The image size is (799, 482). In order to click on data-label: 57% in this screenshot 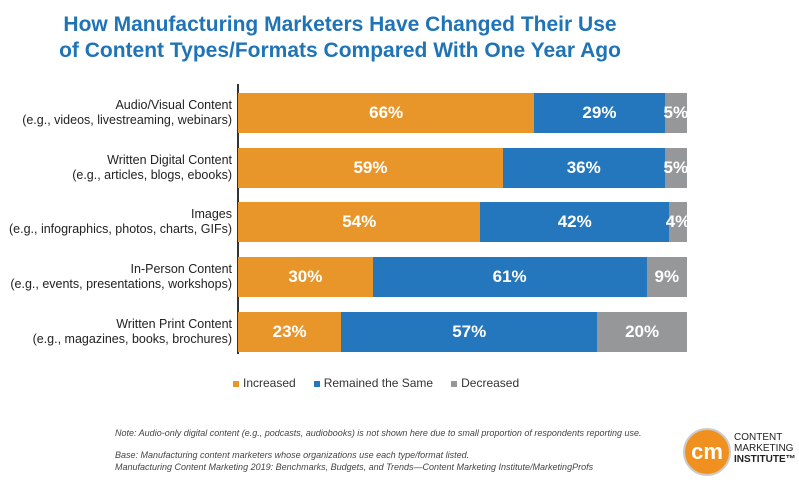, I will do `click(469, 331)`.